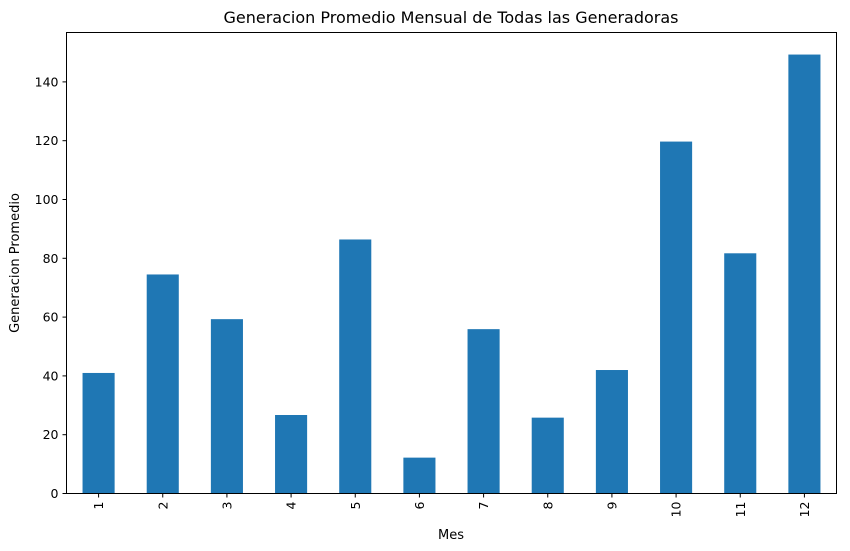 The width and height of the screenshot is (850, 551). What do you see at coordinates (611, 505) in the screenshot?
I see `x-tick-label: 9` at bounding box center [611, 505].